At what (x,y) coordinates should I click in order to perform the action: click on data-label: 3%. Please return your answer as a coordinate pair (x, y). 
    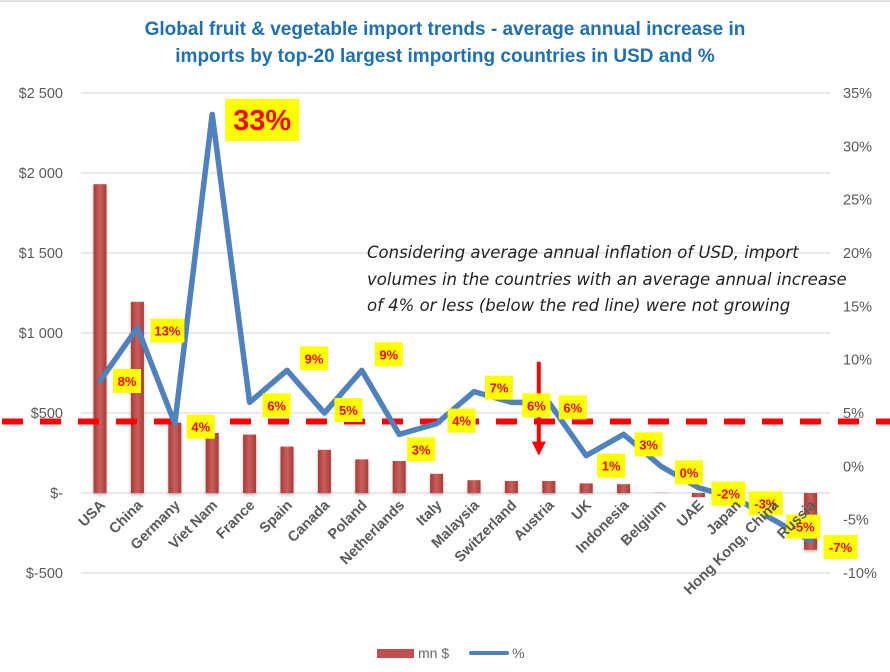
    Looking at the image, I should click on (421, 449).